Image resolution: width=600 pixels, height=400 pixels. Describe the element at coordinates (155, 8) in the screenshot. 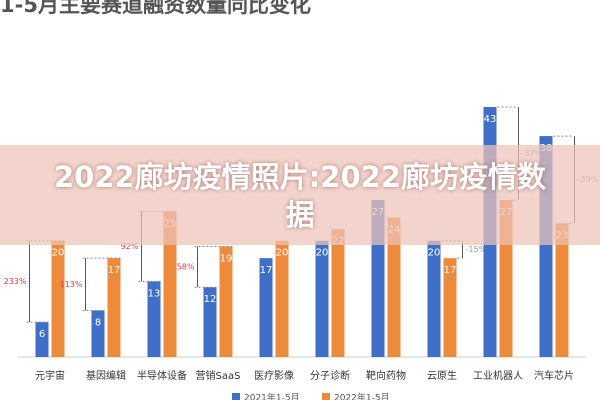

I see `chart-title: 1-5月主要赛道融资数量同比变化` at that location.